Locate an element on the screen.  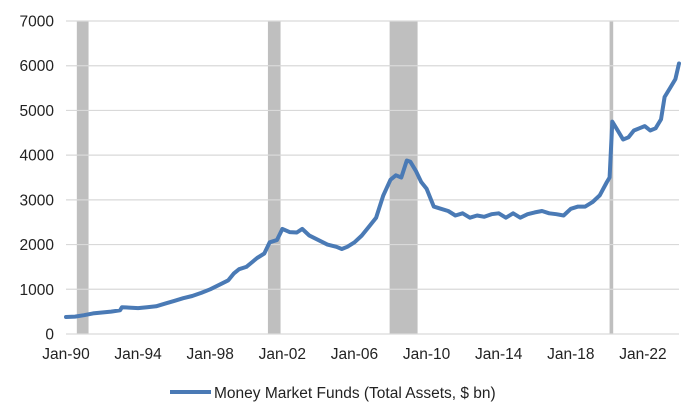
y-tick-label: 6000 is located at coordinates (37, 66).